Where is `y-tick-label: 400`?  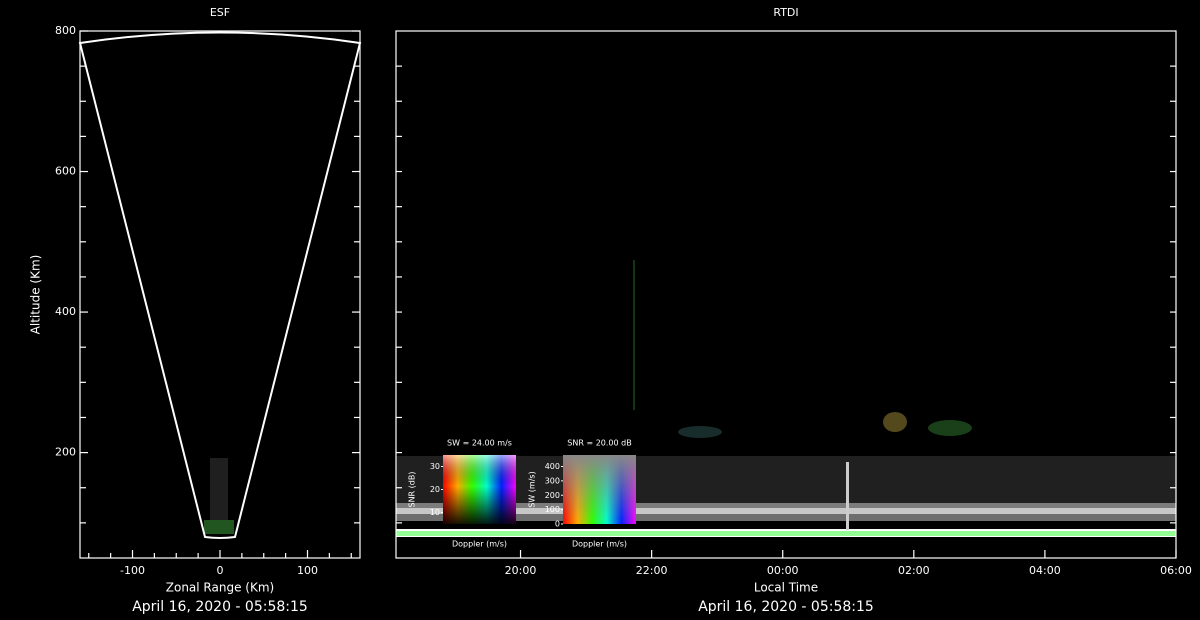 y-tick-label: 400 is located at coordinates (65, 311).